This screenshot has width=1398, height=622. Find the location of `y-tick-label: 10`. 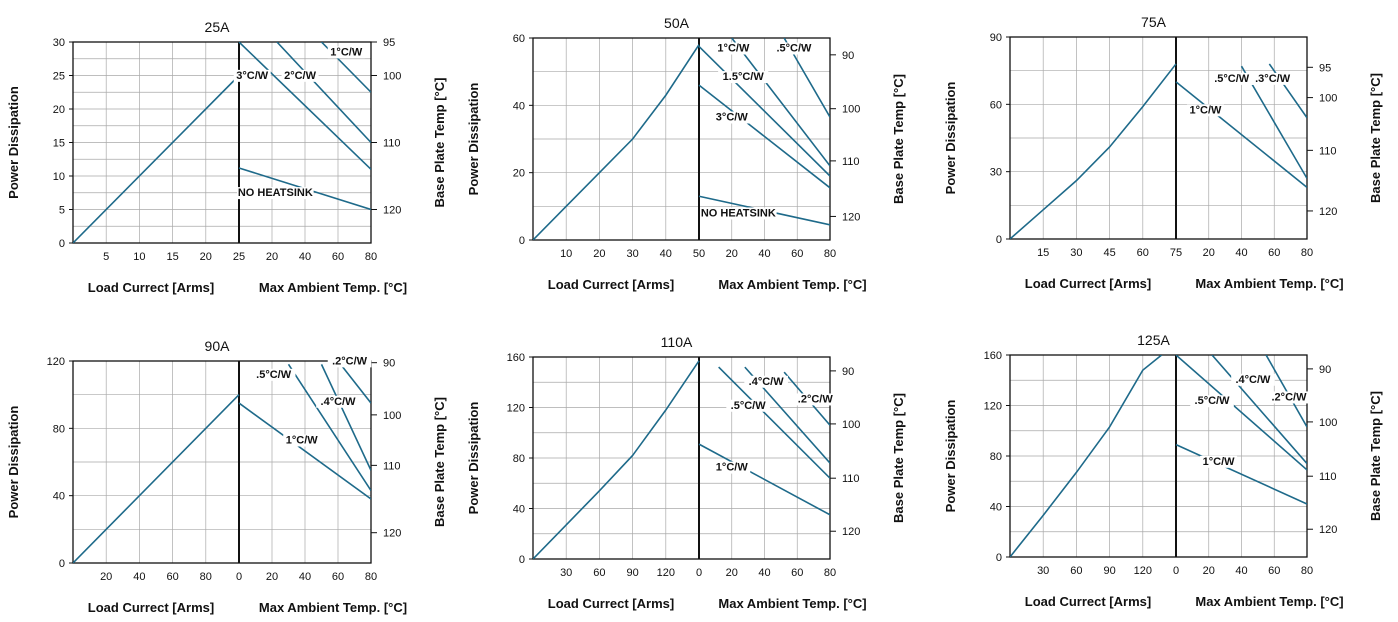

y-tick-label: 10 is located at coordinates (59, 177).